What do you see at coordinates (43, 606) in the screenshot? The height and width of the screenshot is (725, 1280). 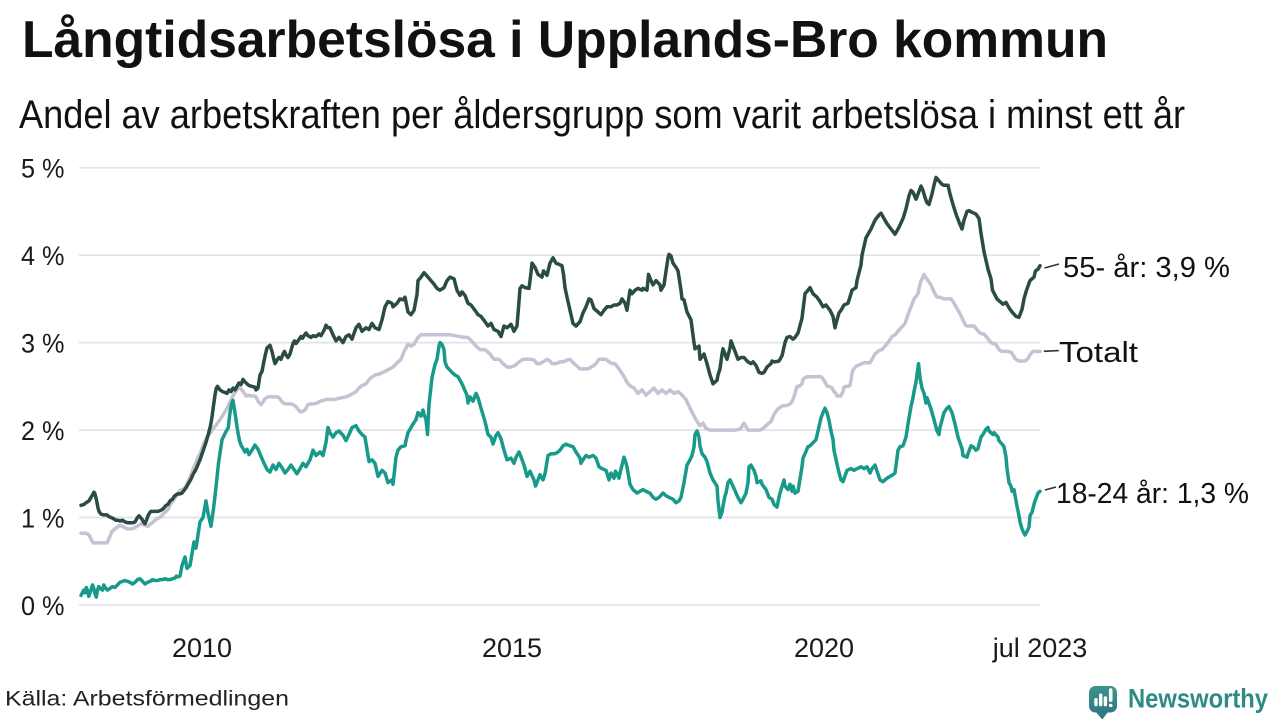 I see `svg-text: 0 %` at bounding box center [43, 606].